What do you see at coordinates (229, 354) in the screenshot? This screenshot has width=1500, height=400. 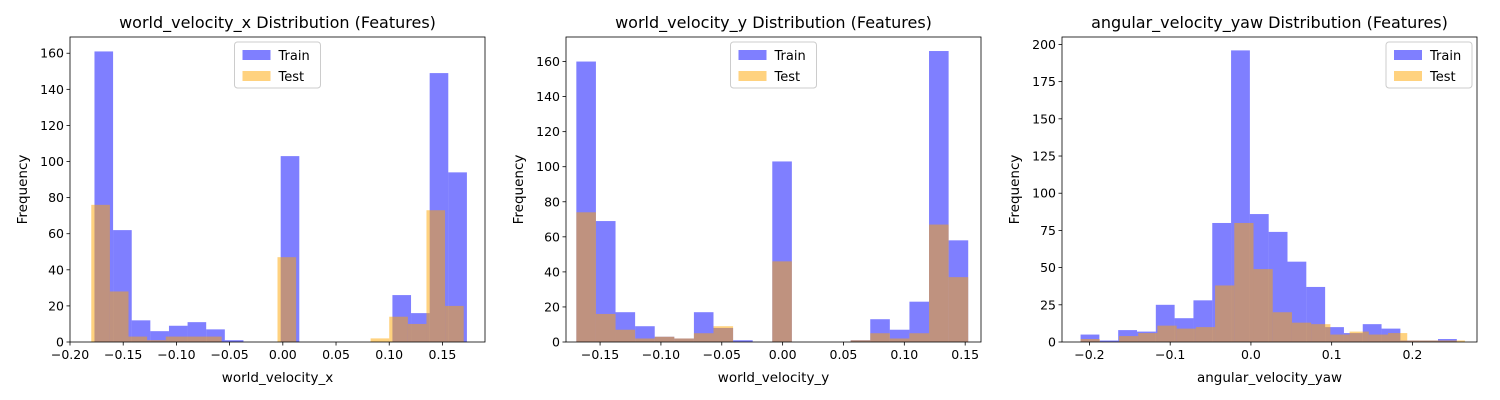 I see `x-tick-label: −0.05` at bounding box center [229, 354].